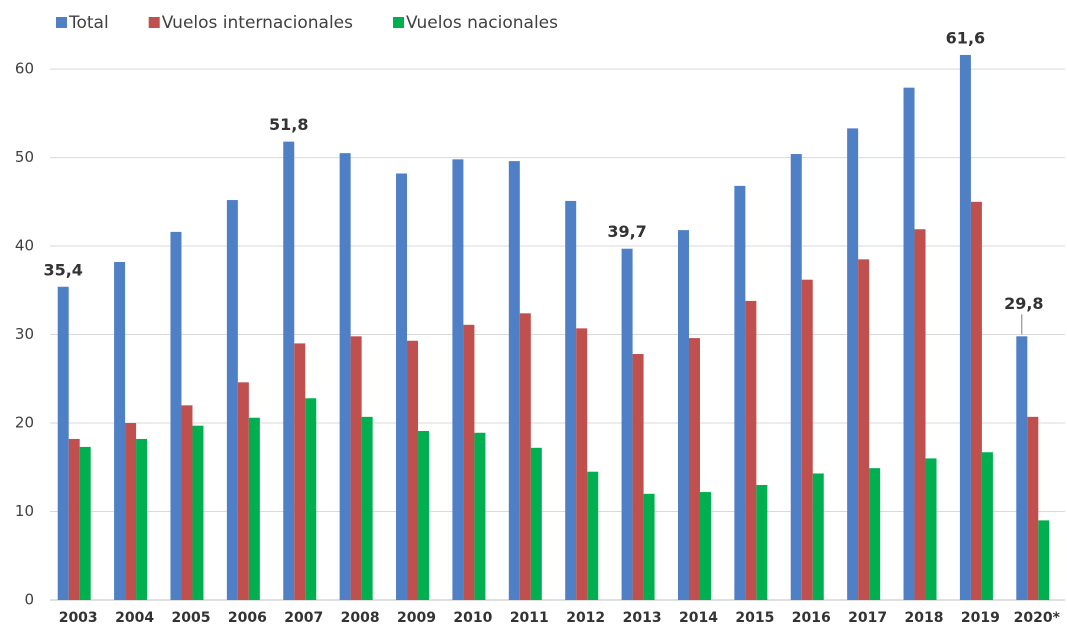 The width and height of the screenshot is (1067, 632). Describe the element at coordinates (29, 600) in the screenshot. I see `y-tick-label: 0` at that location.